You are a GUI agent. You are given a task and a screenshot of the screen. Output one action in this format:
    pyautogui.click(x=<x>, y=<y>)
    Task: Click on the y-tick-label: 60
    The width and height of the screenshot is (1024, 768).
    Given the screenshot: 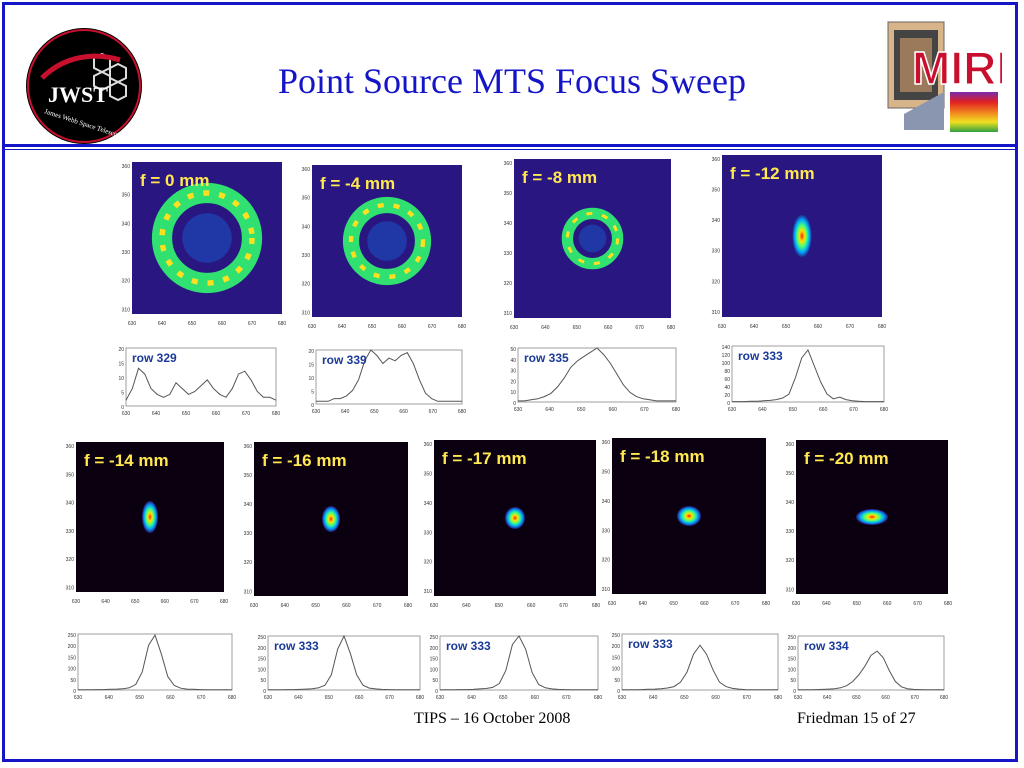 What is the action you would take?
    pyautogui.click(x=727, y=380)
    